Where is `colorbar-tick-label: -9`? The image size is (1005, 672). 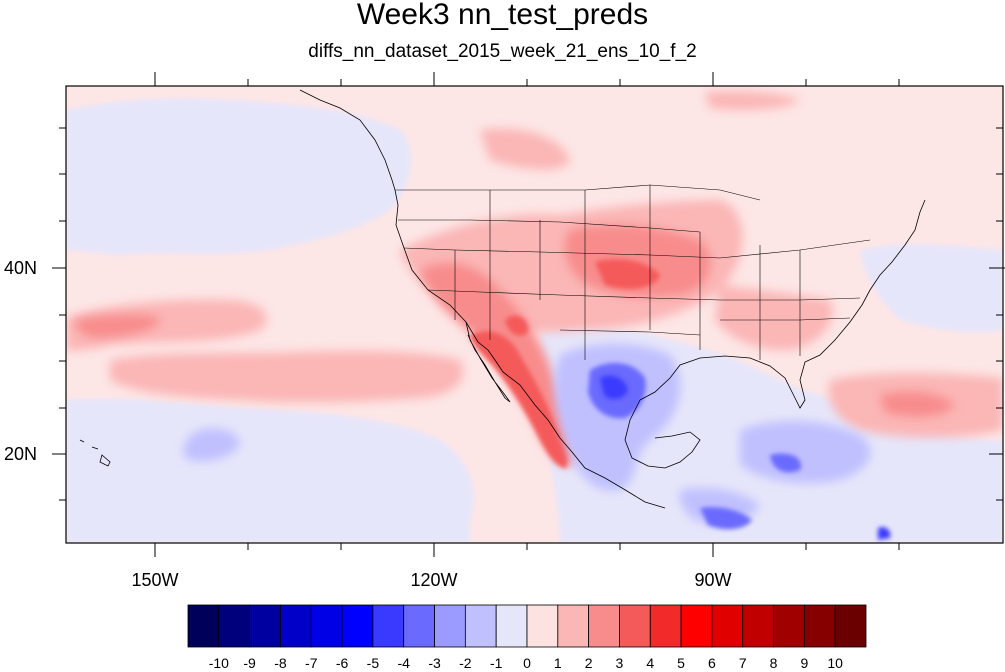 colorbar-tick-label: -9 is located at coordinates (249, 663).